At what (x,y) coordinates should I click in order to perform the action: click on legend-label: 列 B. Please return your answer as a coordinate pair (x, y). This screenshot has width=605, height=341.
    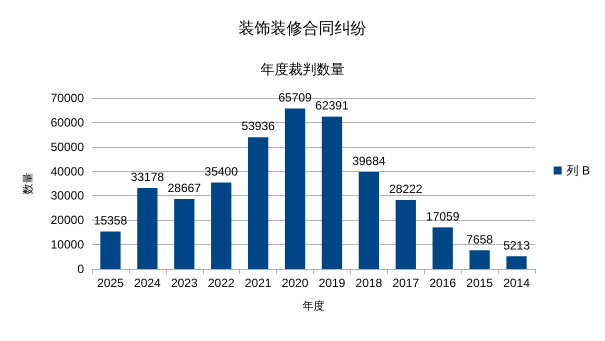
    Looking at the image, I should click on (578, 171).